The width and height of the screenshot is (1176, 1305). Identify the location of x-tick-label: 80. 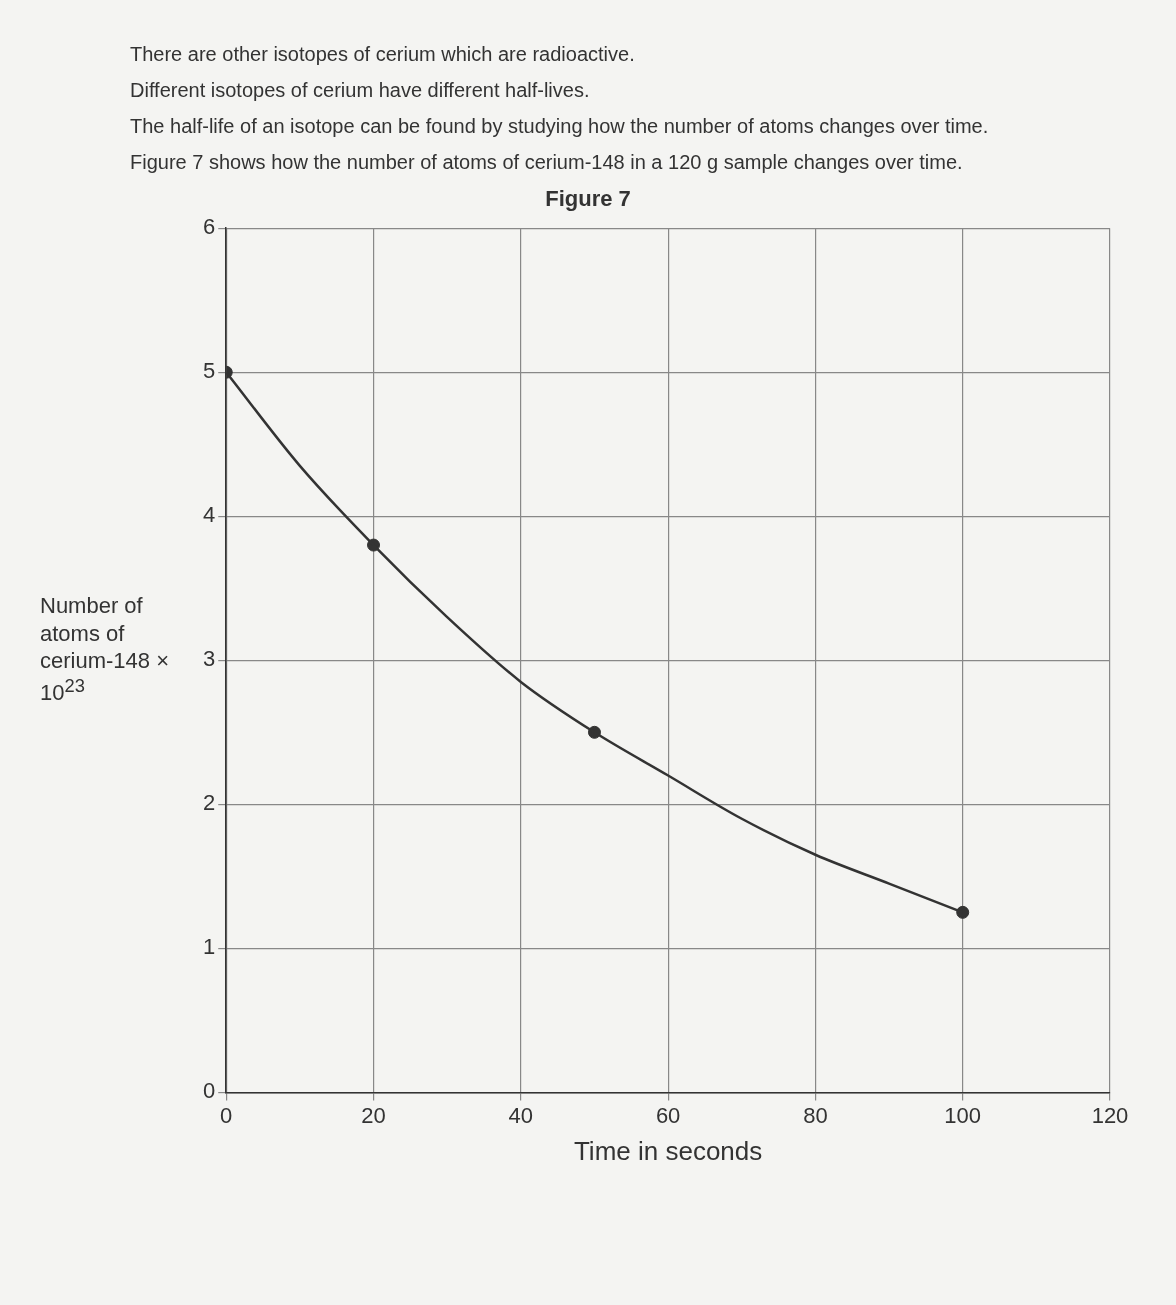
(815, 1115).